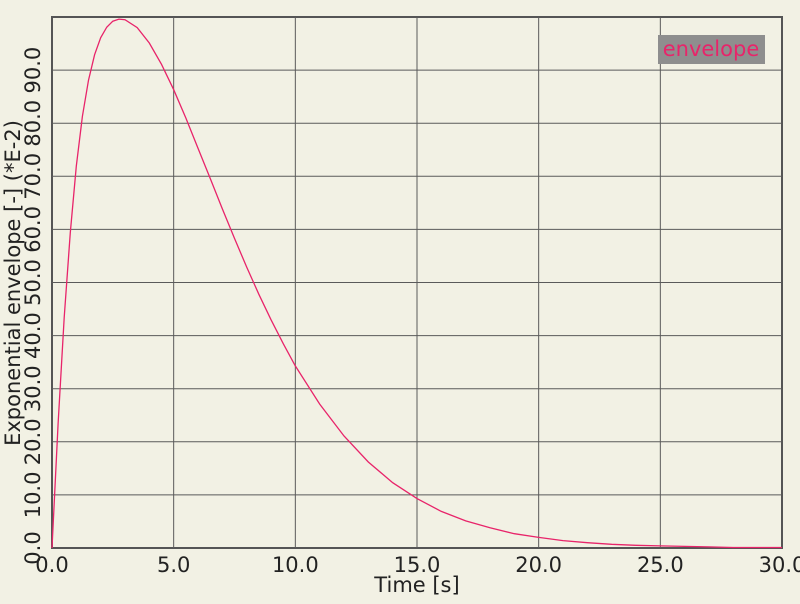  What do you see at coordinates (779, 565) in the screenshot?
I see `x-tick-label-6: 30.0` at bounding box center [779, 565].